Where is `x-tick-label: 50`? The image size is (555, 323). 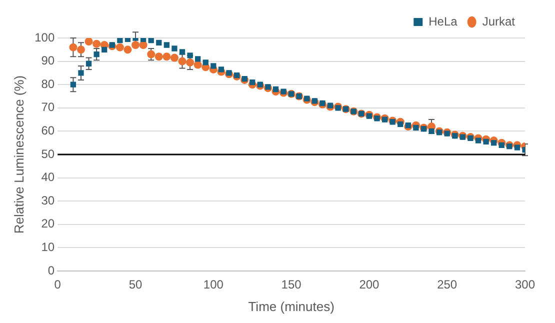 x-tick-label: 50 is located at coordinates (135, 285).